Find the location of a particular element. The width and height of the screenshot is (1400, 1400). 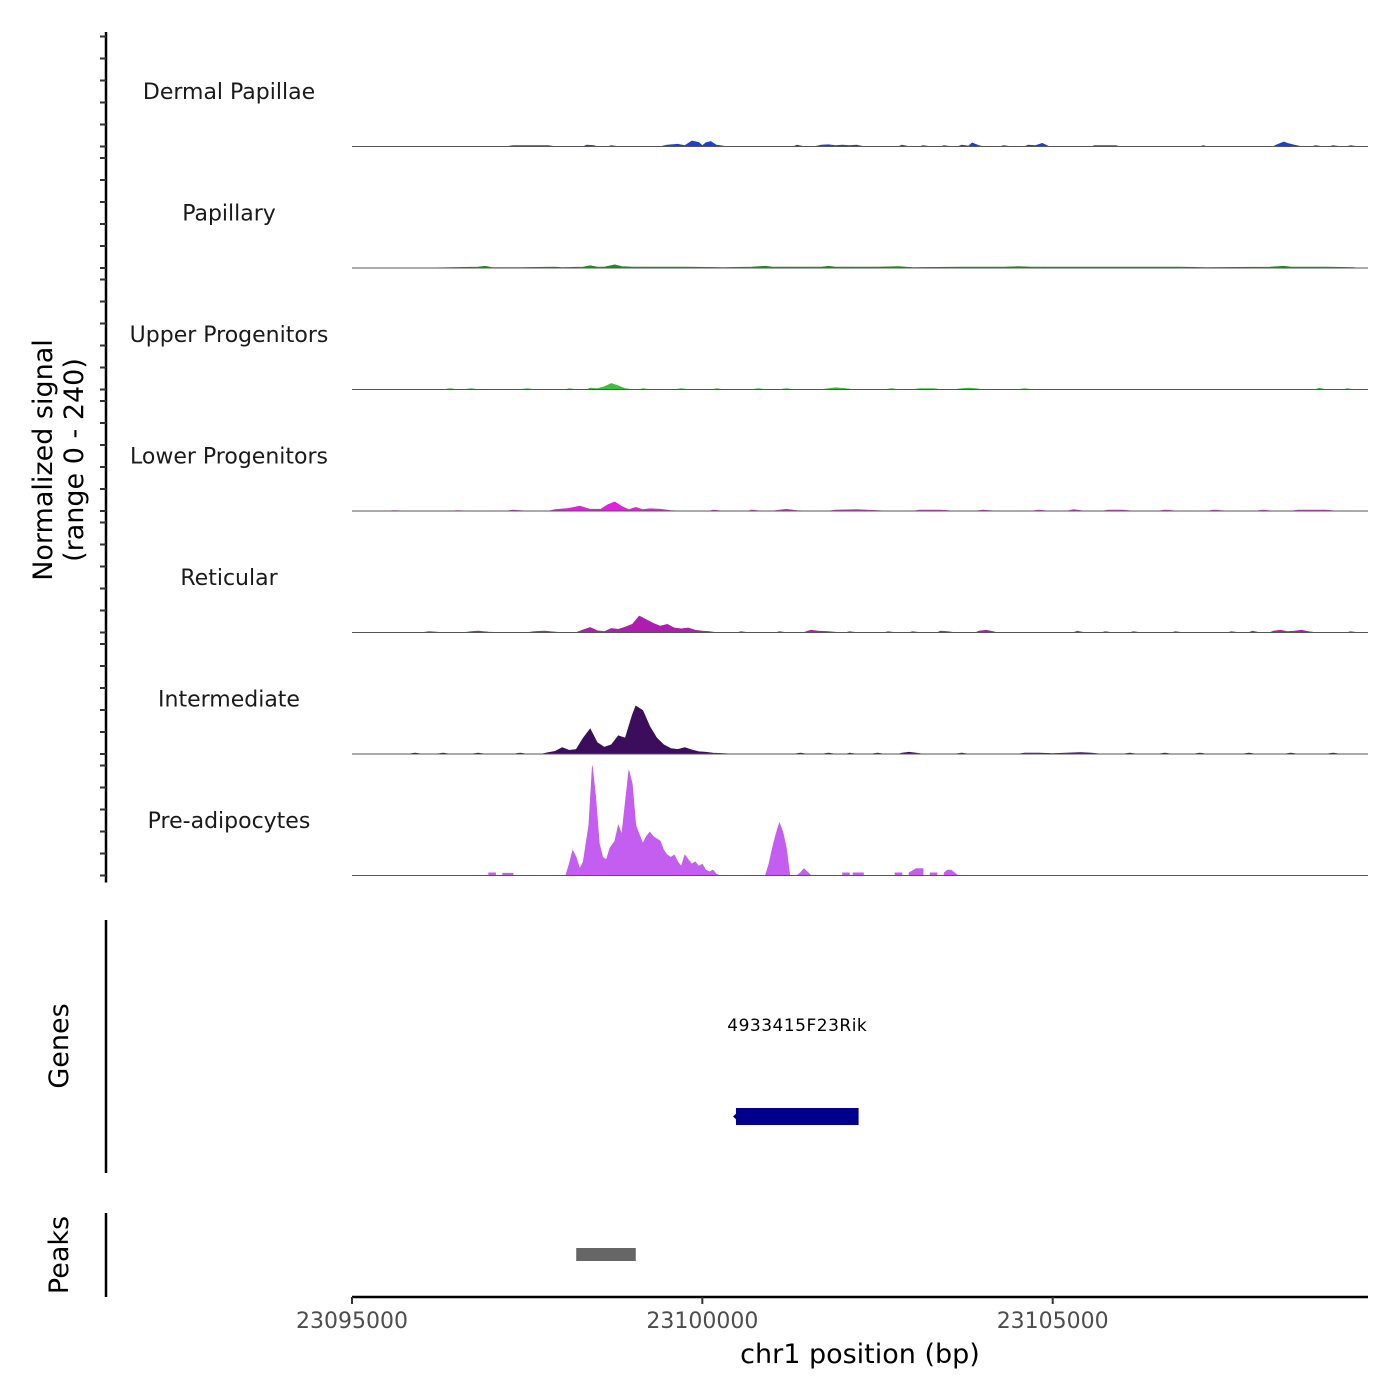

y-axis-title-line1: Normalized signal is located at coordinates (43, 460).